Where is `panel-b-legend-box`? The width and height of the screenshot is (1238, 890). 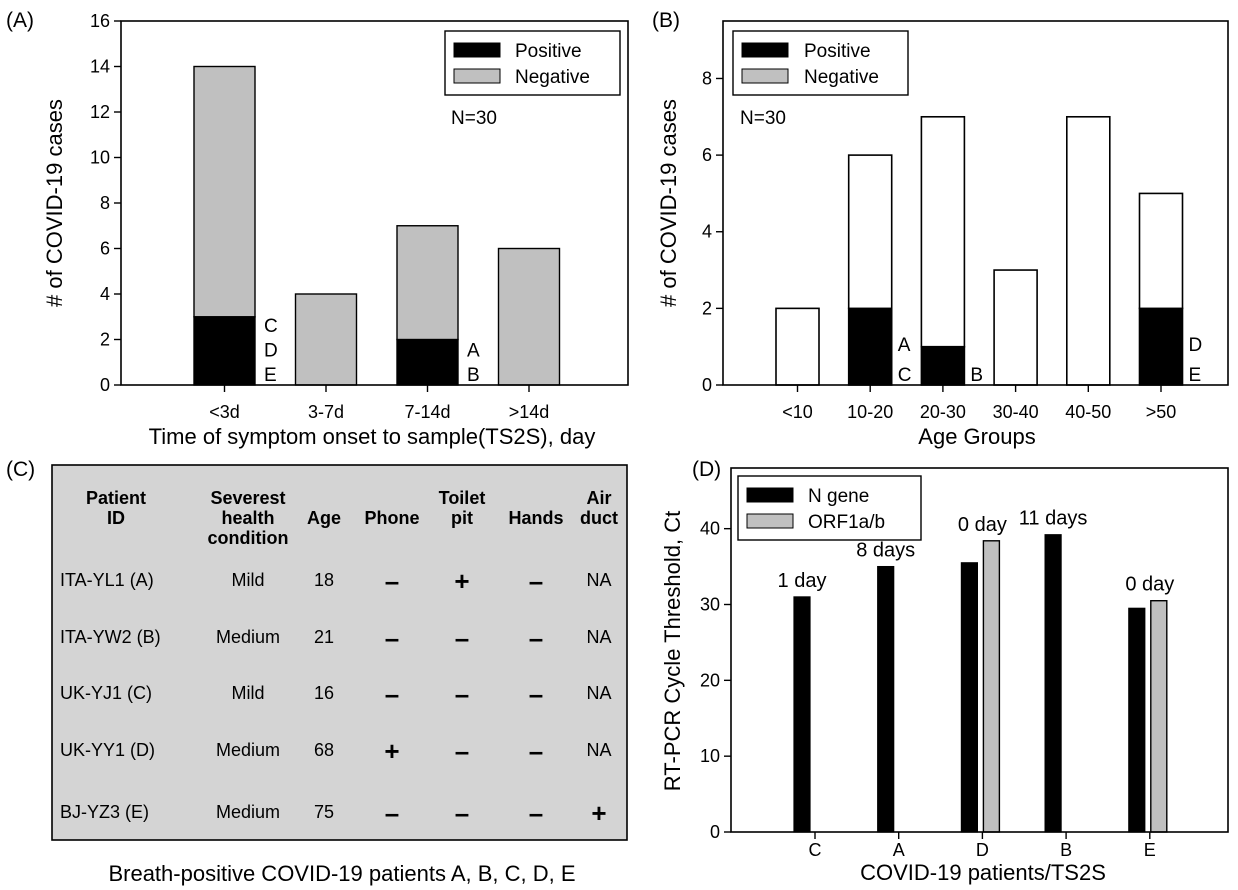
panel-b-legend-box is located at coordinates (820, 63).